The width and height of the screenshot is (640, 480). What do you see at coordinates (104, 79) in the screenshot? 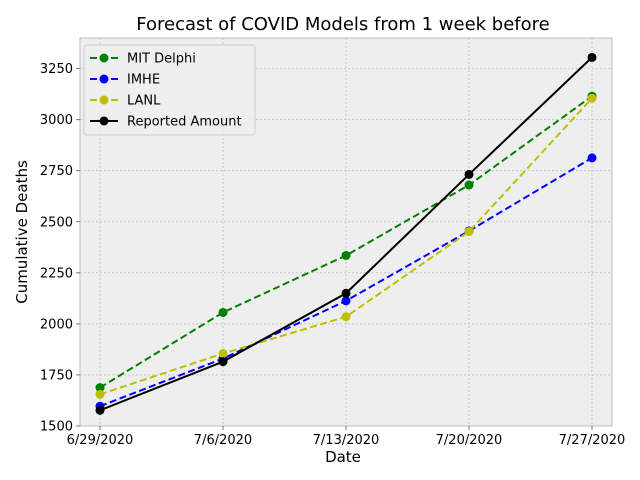
I see `legend-marker-imhe` at bounding box center [104, 79].